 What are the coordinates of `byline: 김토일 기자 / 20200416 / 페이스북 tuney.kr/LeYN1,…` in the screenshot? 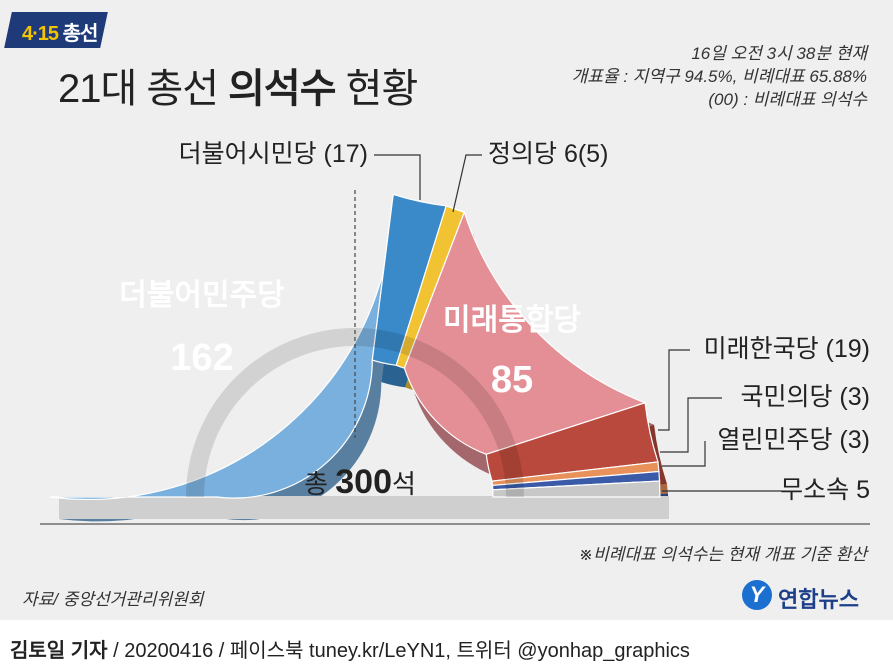 It's located at (350, 651).